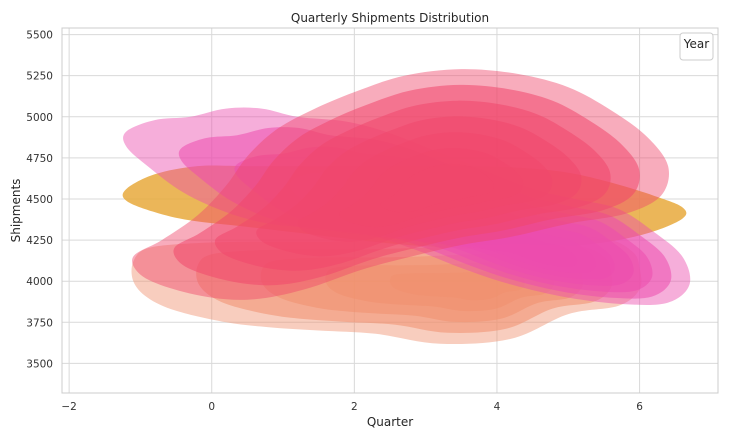 Image resolution: width=730 pixels, height=446 pixels. What do you see at coordinates (639, 407) in the screenshot?
I see `x-tick-label: 6` at bounding box center [639, 407].